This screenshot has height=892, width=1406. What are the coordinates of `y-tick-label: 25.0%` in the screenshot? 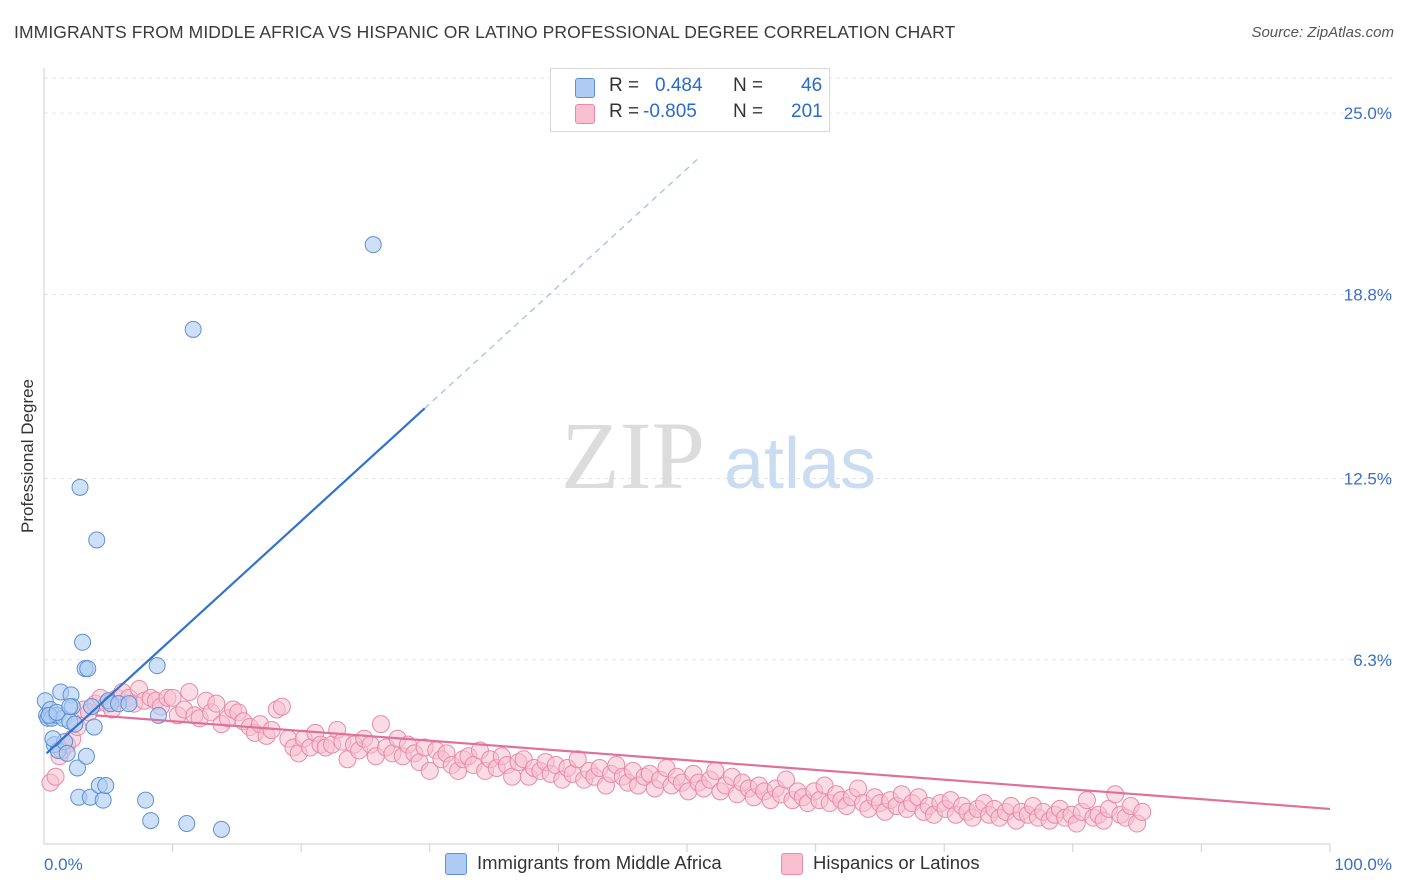 It's located at (1368, 113).